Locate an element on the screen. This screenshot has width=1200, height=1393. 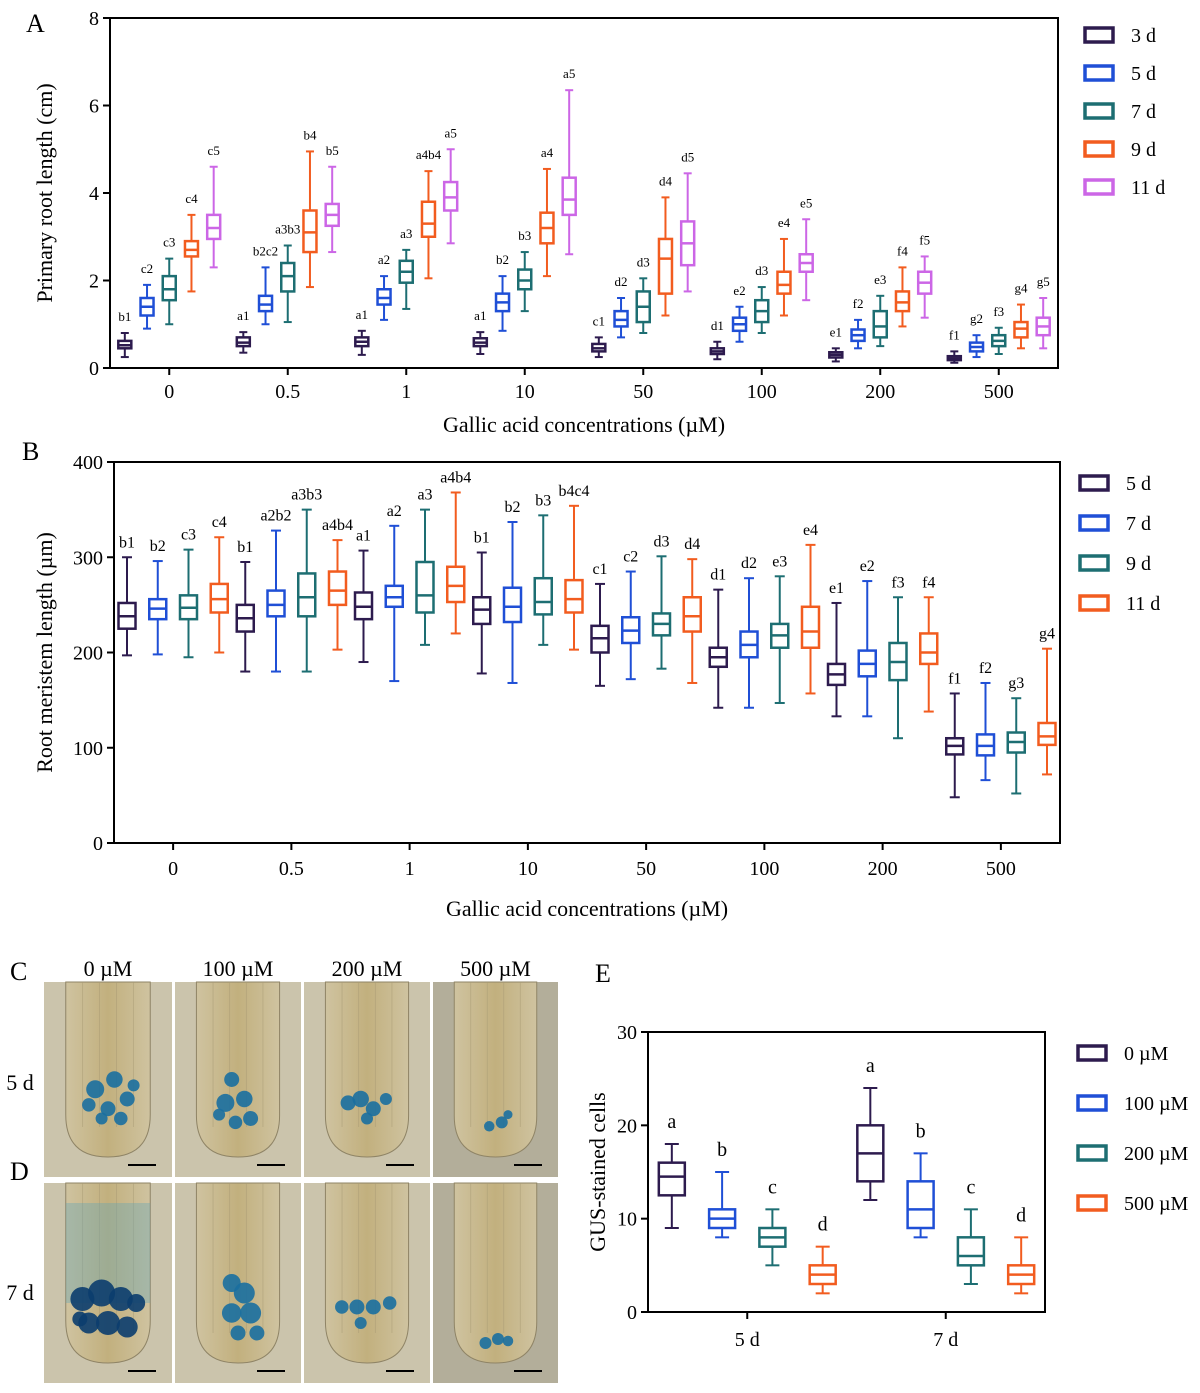
significance-label: g5 is located at coordinates (1043, 281).